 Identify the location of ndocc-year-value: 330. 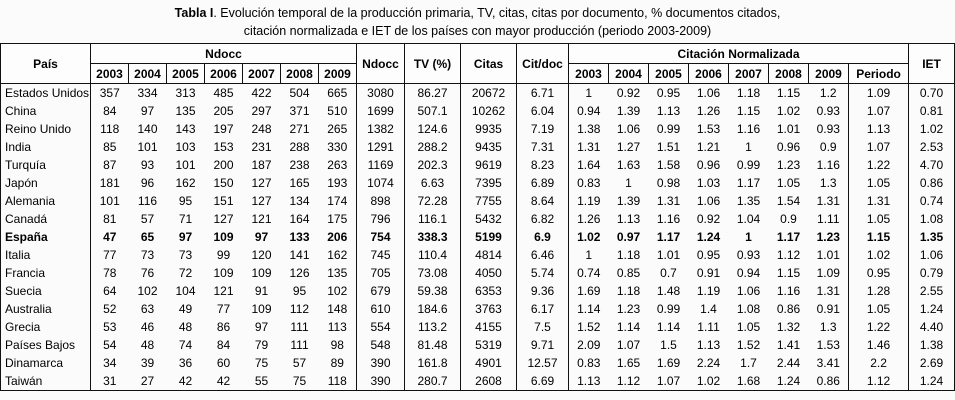
(337, 147).